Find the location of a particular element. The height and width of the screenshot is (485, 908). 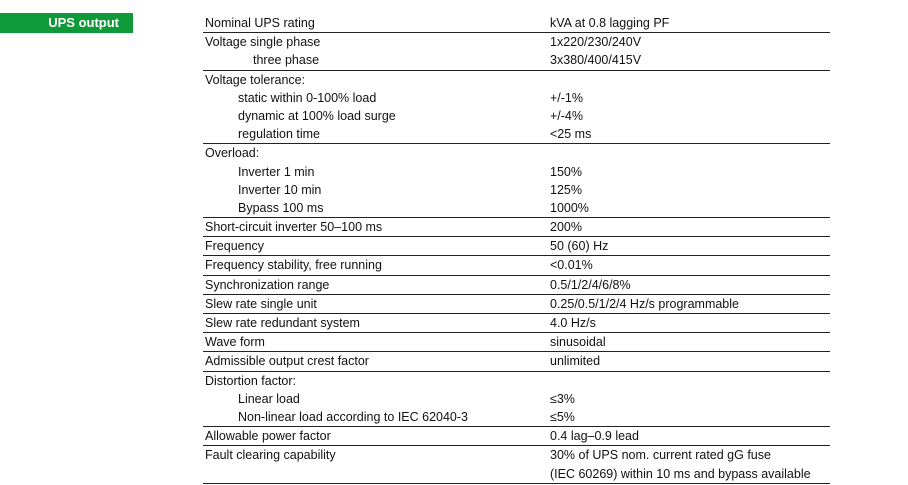

spec-parameter: Non-linear load according to IEC 62040-3 is located at coordinates (353, 416).